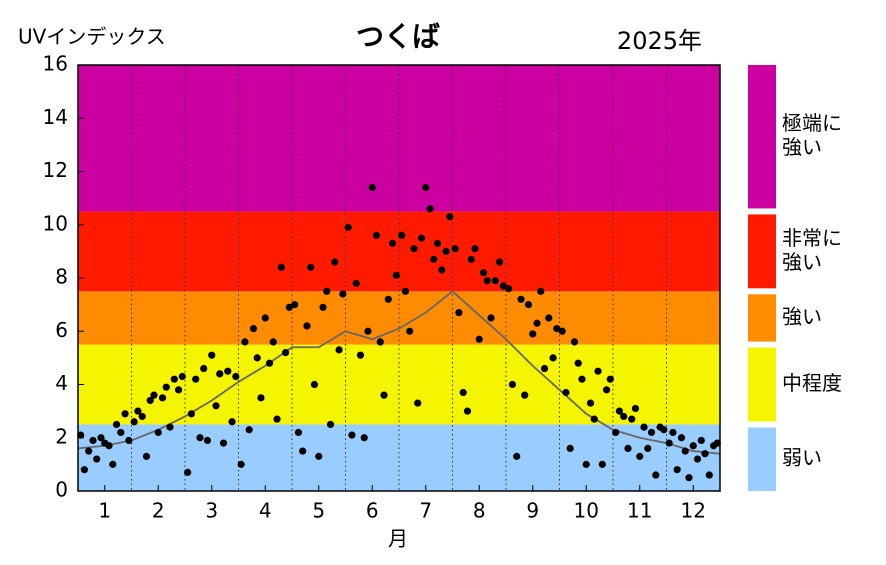  I want to click on year-label: 2025年, so click(659, 41).